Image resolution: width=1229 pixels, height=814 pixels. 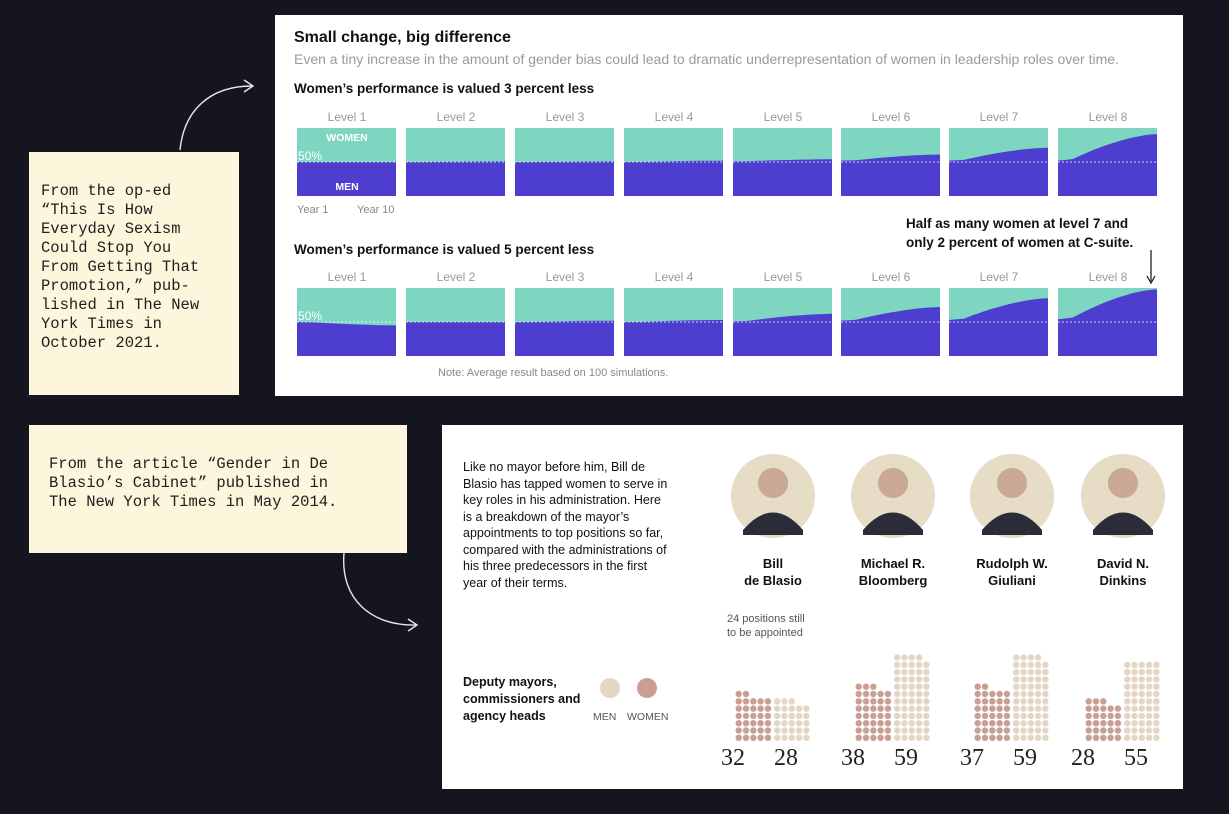 What do you see at coordinates (380, 589) in the screenshot?
I see `arrow-to-bottom-panel` at bounding box center [380, 589].